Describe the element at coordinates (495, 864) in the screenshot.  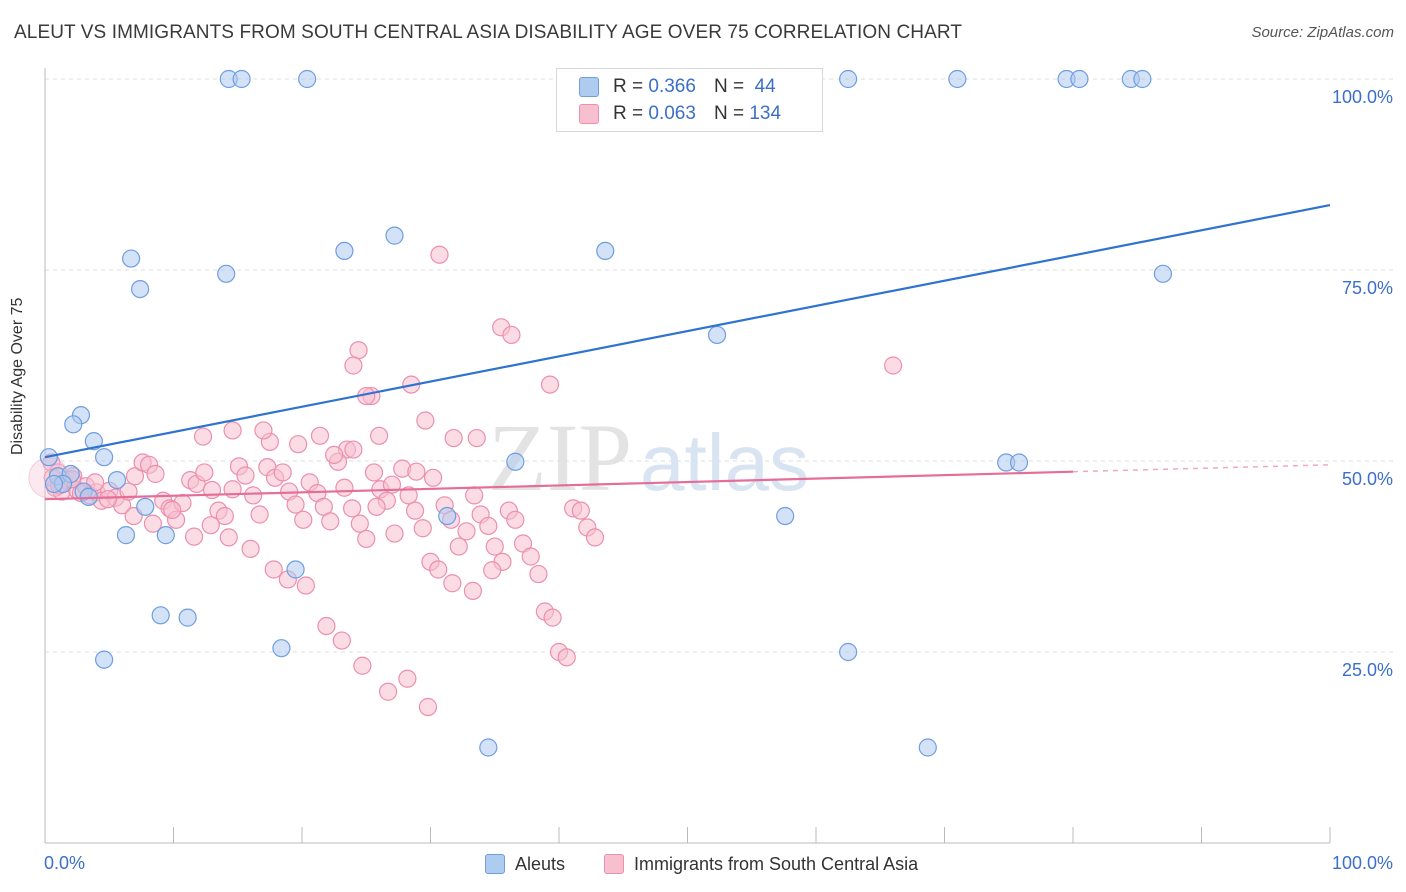
I see `bottom-legend-swatch-blue` at that location.